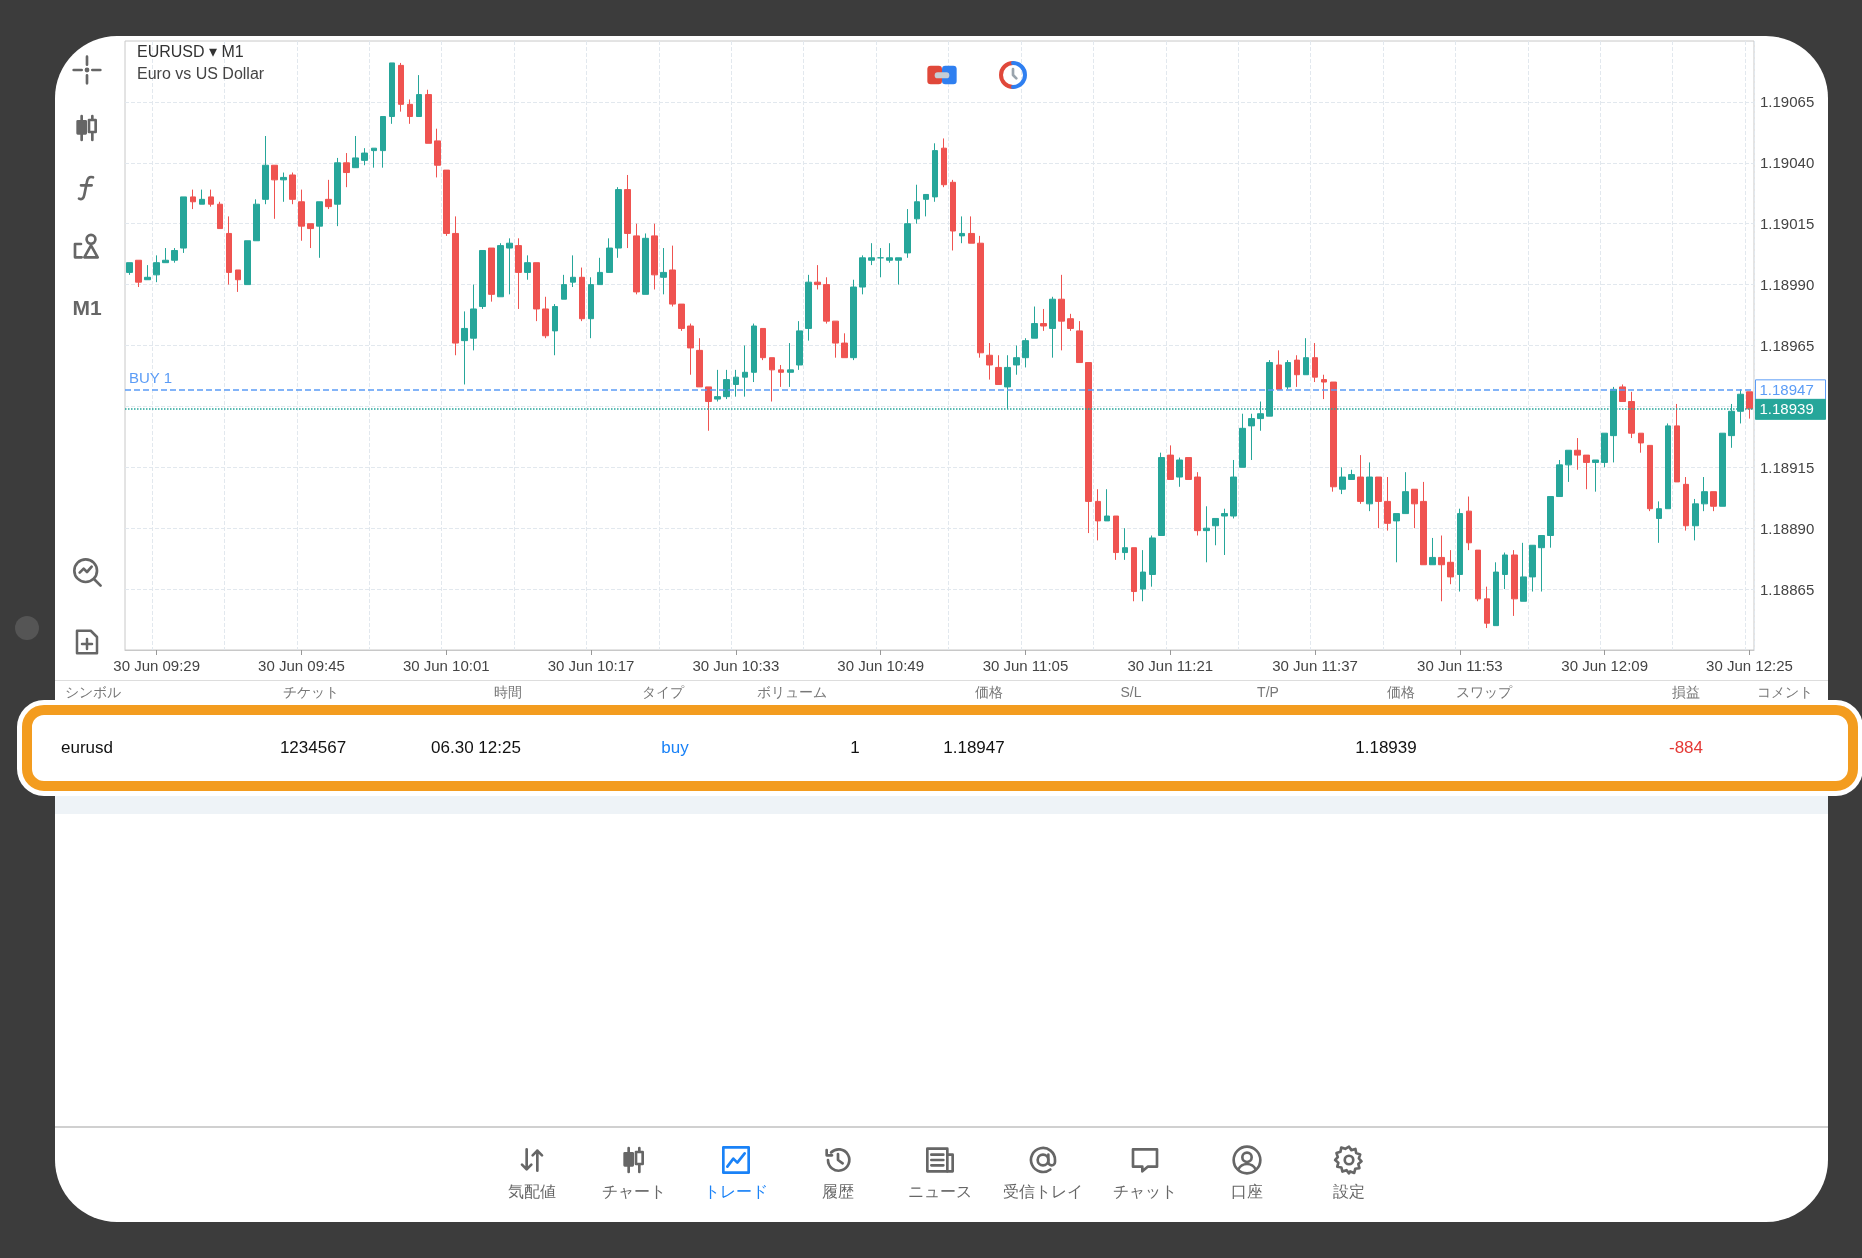 The image size is (1862, 1258). Describe the element at coordinates (1787, 224) in the screenshot. I see `y-tick-label: 1.19015` at that location.